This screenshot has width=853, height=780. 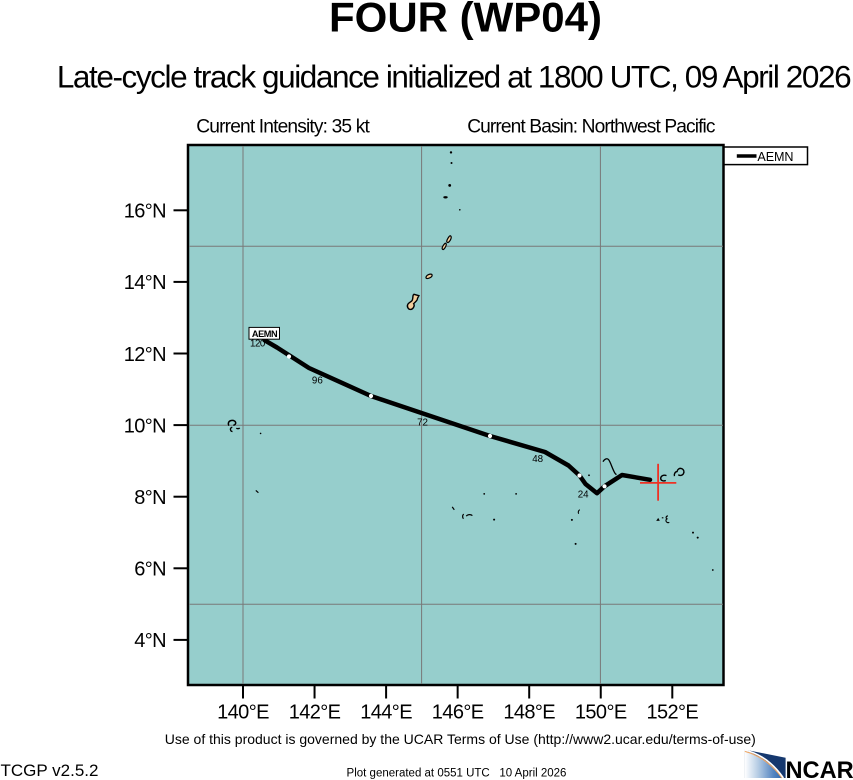 I want to click on svg-text: 146°E, so click(x=458, y=713).